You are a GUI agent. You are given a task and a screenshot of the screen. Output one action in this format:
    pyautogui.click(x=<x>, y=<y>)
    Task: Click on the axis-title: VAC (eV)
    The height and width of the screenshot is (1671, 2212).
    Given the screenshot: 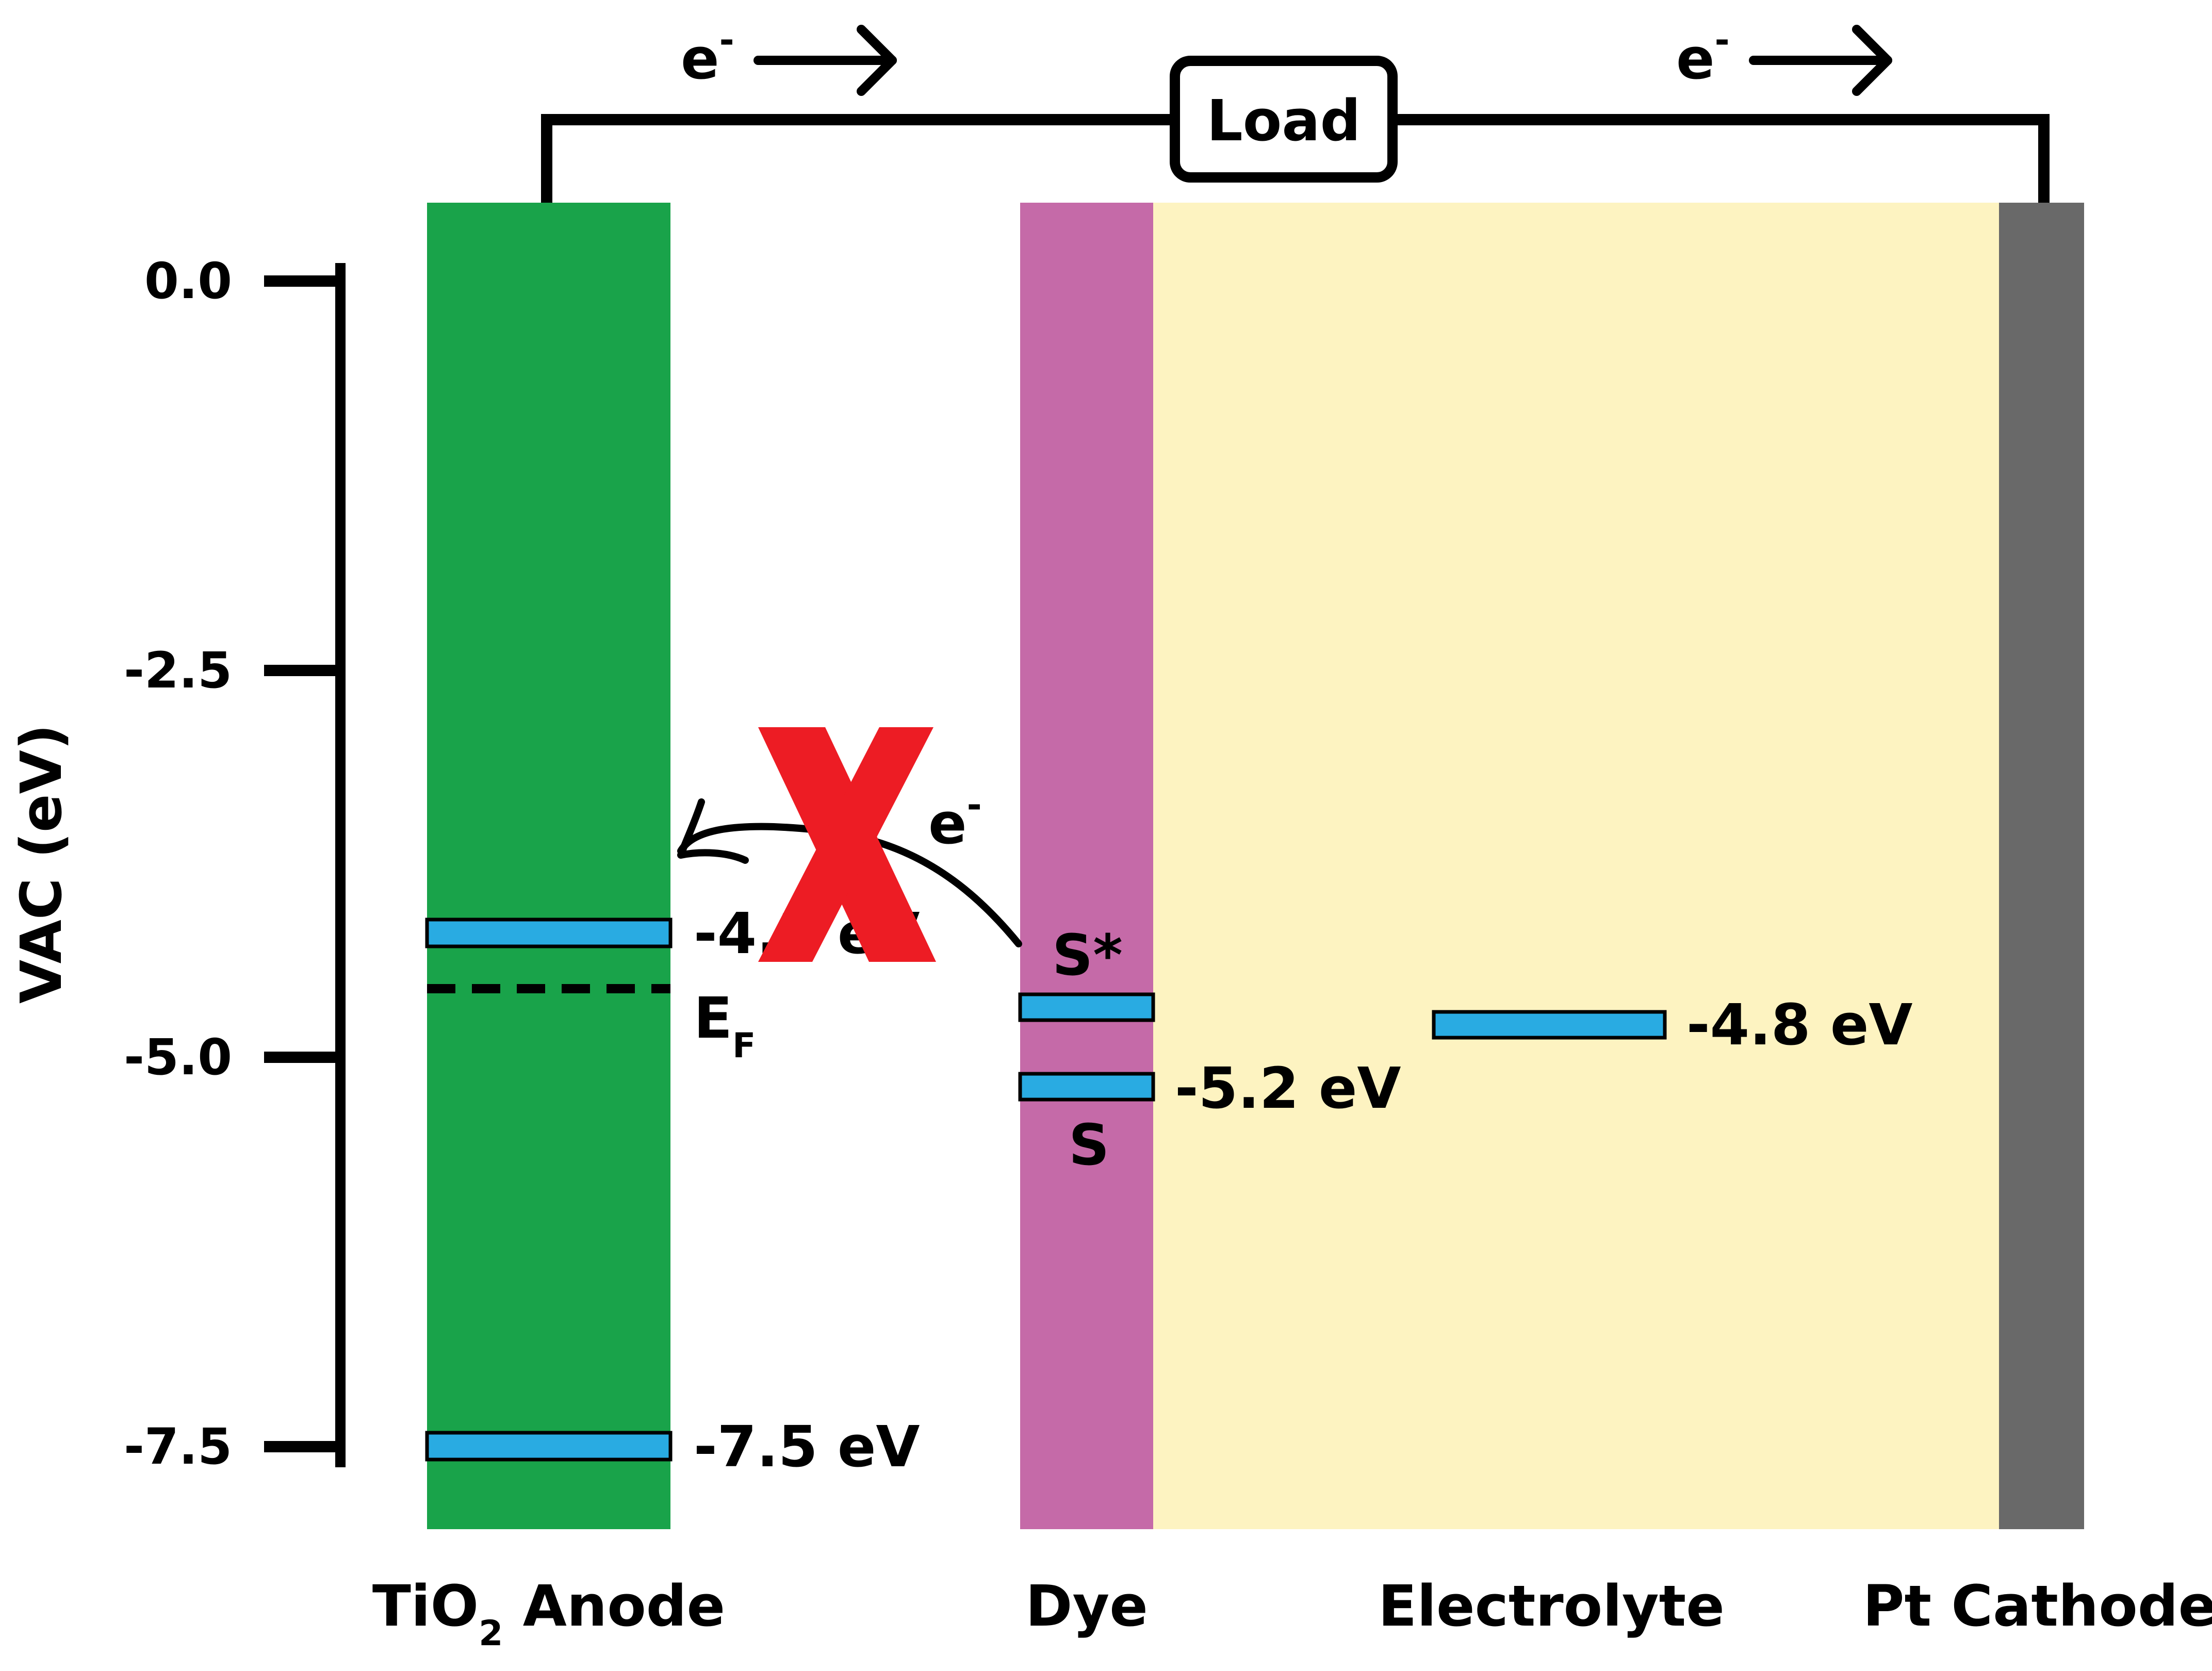 What is the action you would take?
    pyautogui.click(x=41, y=864)
    